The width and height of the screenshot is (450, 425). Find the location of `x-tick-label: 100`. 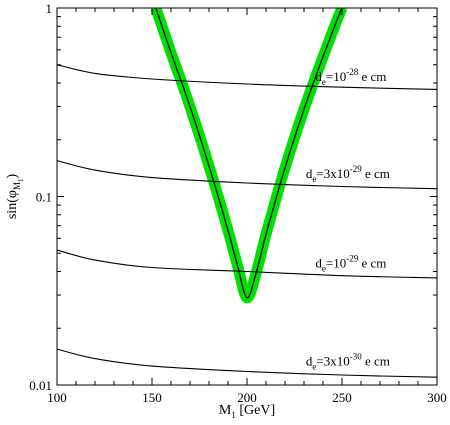

x-tick-label: 100 is located at coordinates (57, 397).